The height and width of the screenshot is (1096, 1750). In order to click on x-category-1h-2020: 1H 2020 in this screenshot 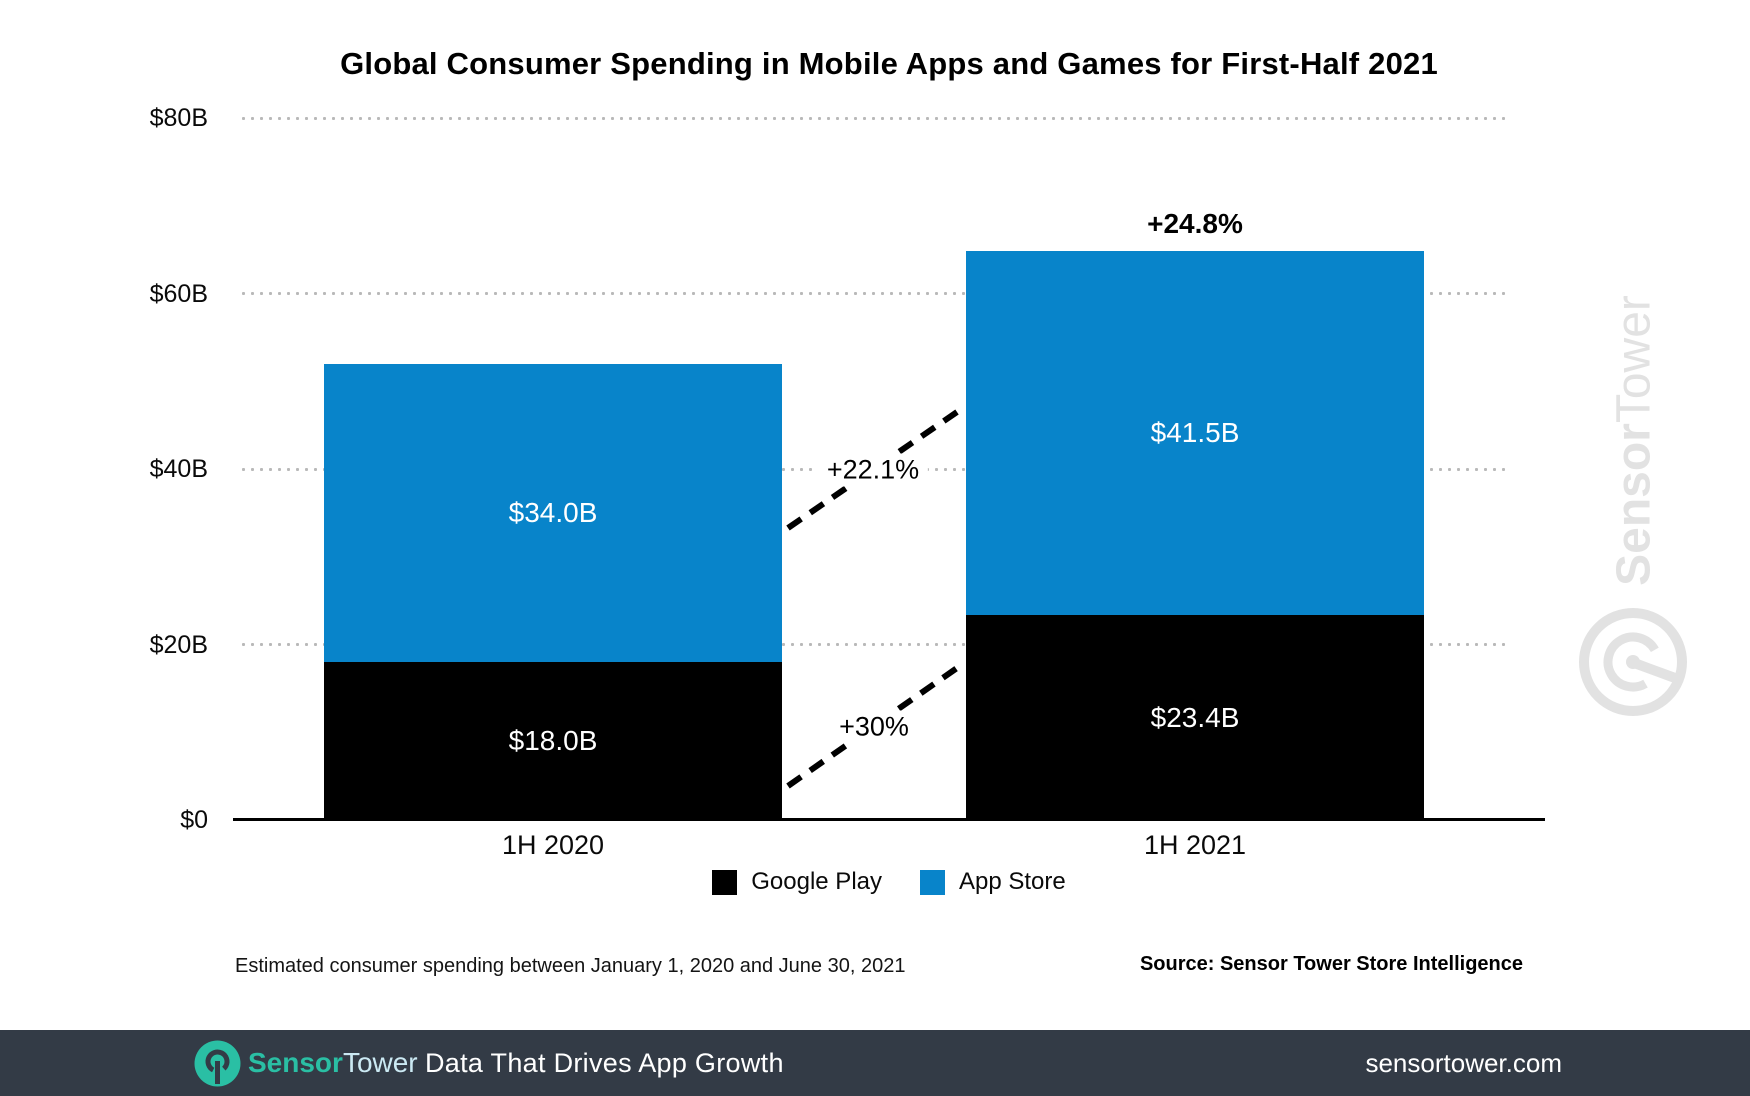, I will do `click(553, 845)`.